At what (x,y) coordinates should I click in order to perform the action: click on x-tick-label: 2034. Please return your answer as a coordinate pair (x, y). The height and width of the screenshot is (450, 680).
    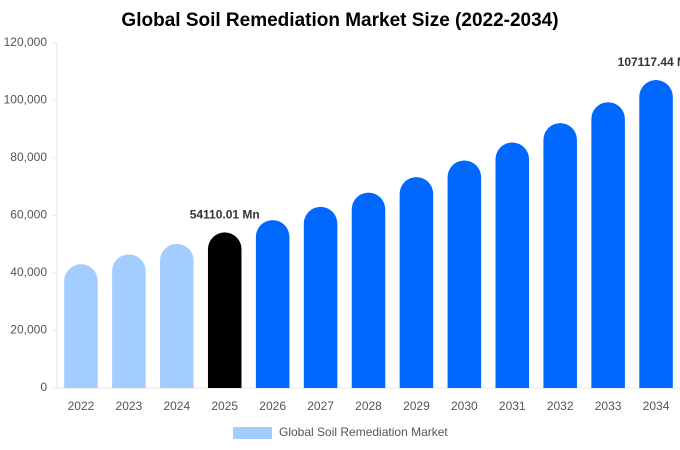
    Looking at the image, I should click on (656, 406).